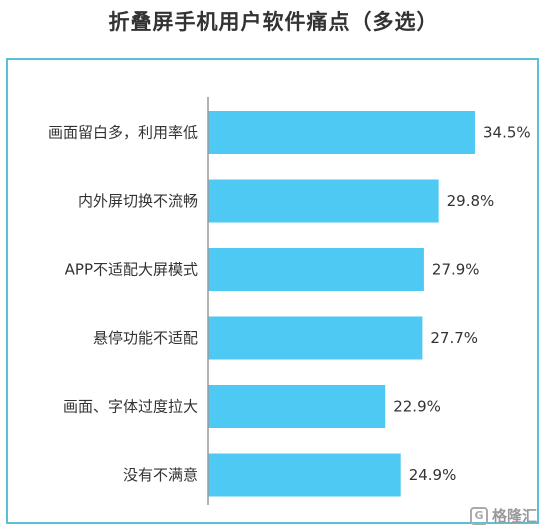  What do you see at coordinates (131, 270) in the screenshot?
I see `category-label: APP不适配大屏模式` at bounding box center [131, 270].